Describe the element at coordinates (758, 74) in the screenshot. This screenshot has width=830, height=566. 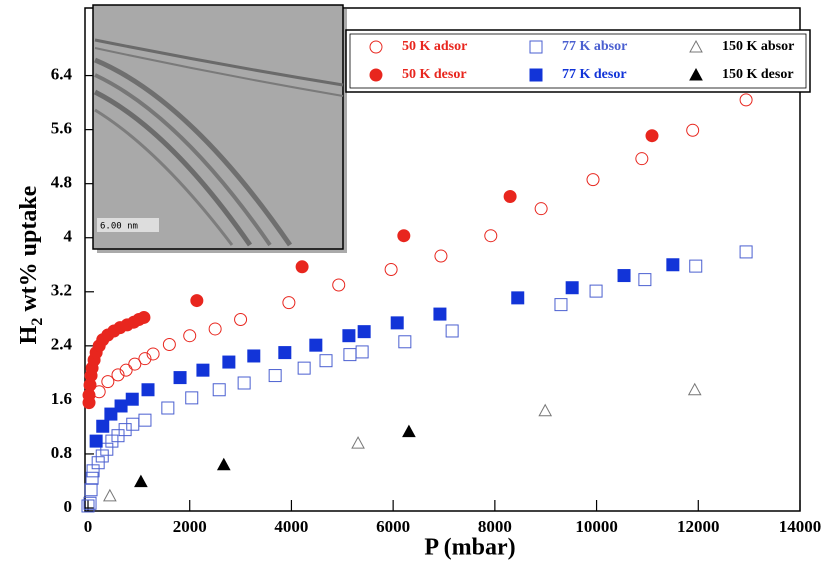
I see `legend-label: 150 K desor` at that location.